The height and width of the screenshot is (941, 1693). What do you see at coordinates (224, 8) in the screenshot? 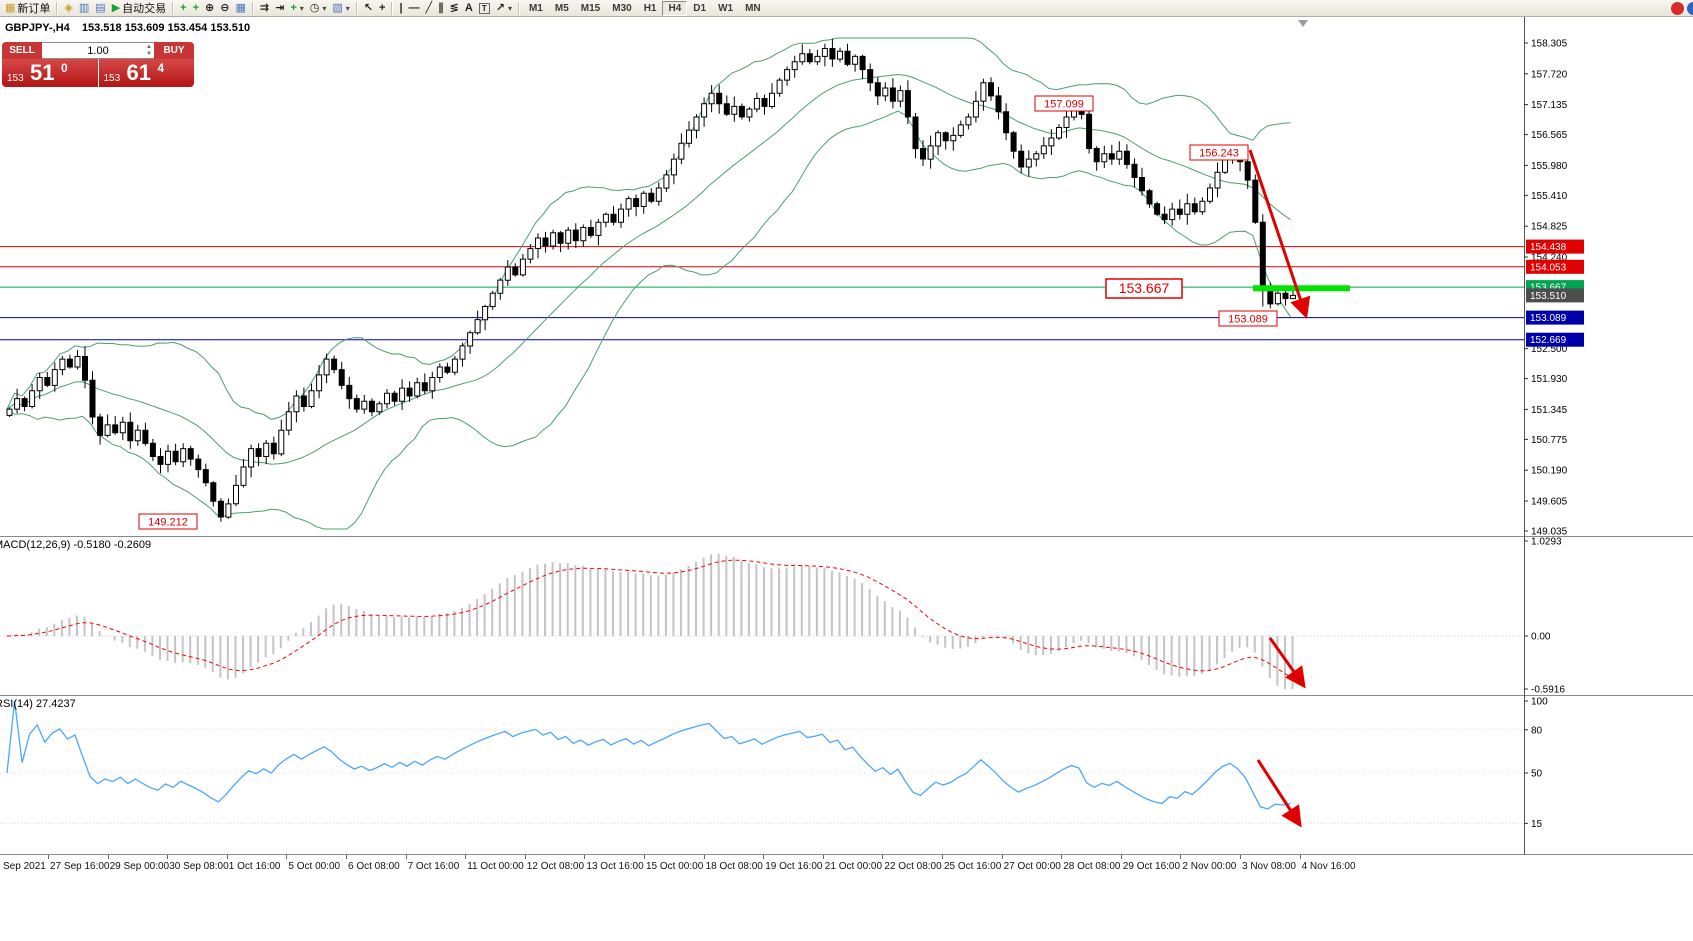
I see `zoom-out-button: ⊖` at bounding box center [224, 8].